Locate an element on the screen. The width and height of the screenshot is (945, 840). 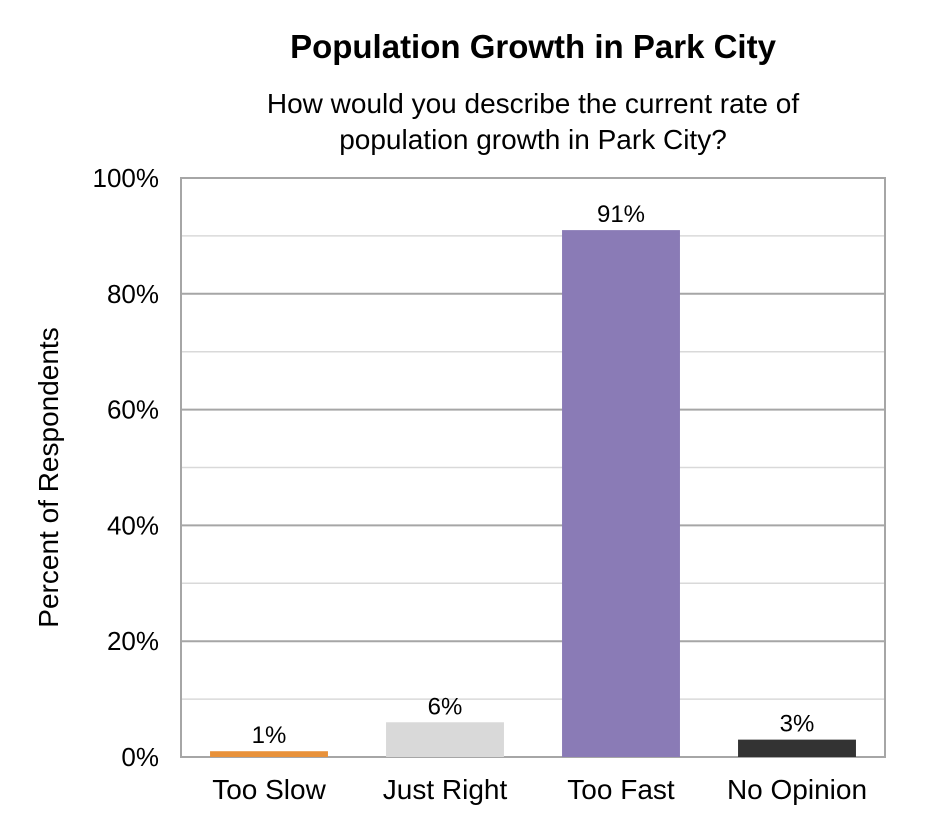
x-category-label: Too Fast is located at coordinates (621, 789).